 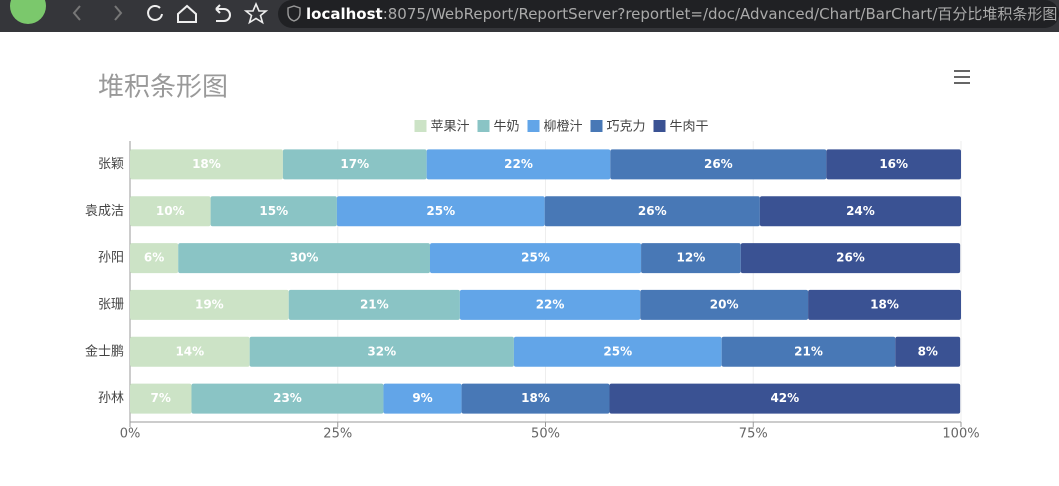 I want to click on value-label: 17%, so click(x=354, y=164).